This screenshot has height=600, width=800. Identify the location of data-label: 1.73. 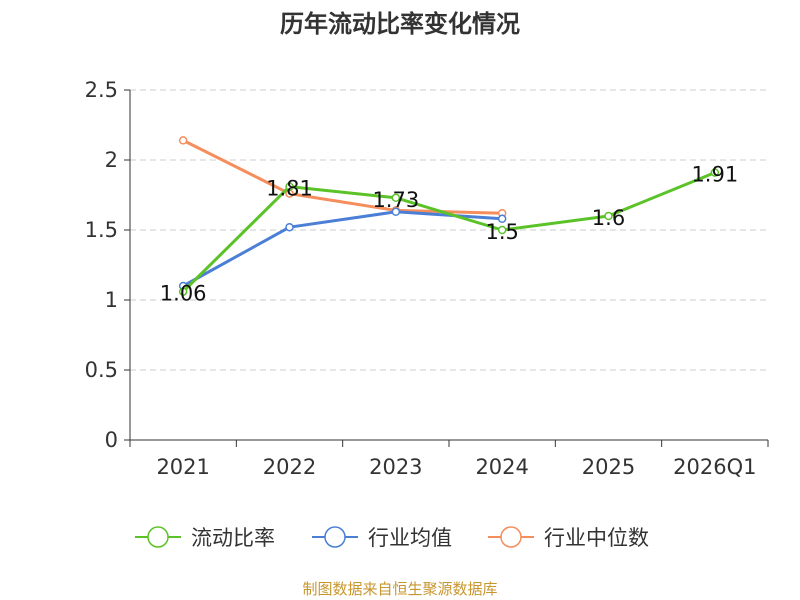
(395, 200).